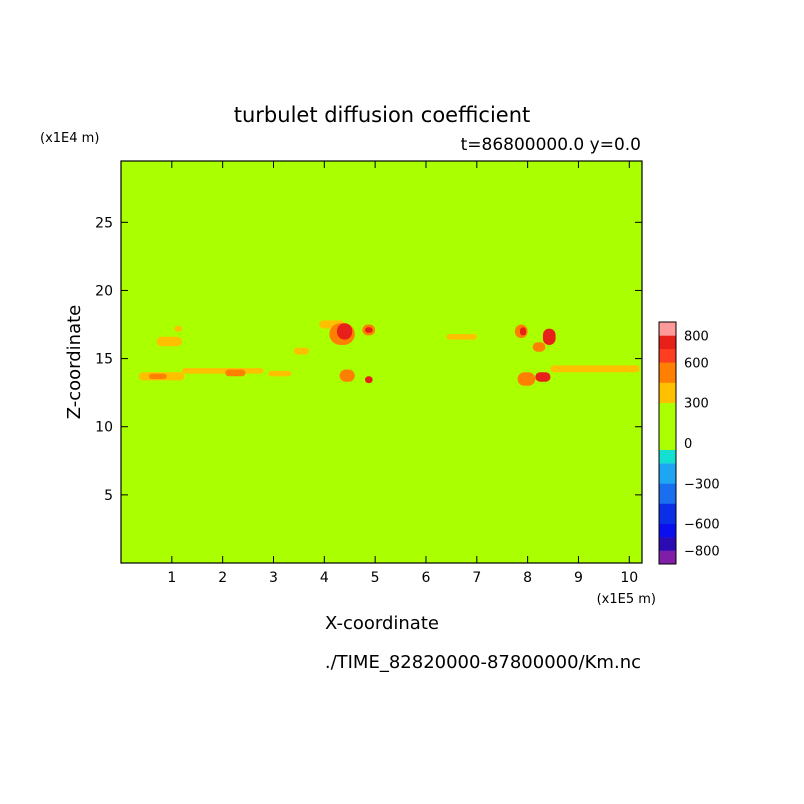 The height and width of the screenshot is (804, 804). Describe the element at coordinates (382, 623) in the screenshot. I see `x-axis-label: X-coordinate` at that location.